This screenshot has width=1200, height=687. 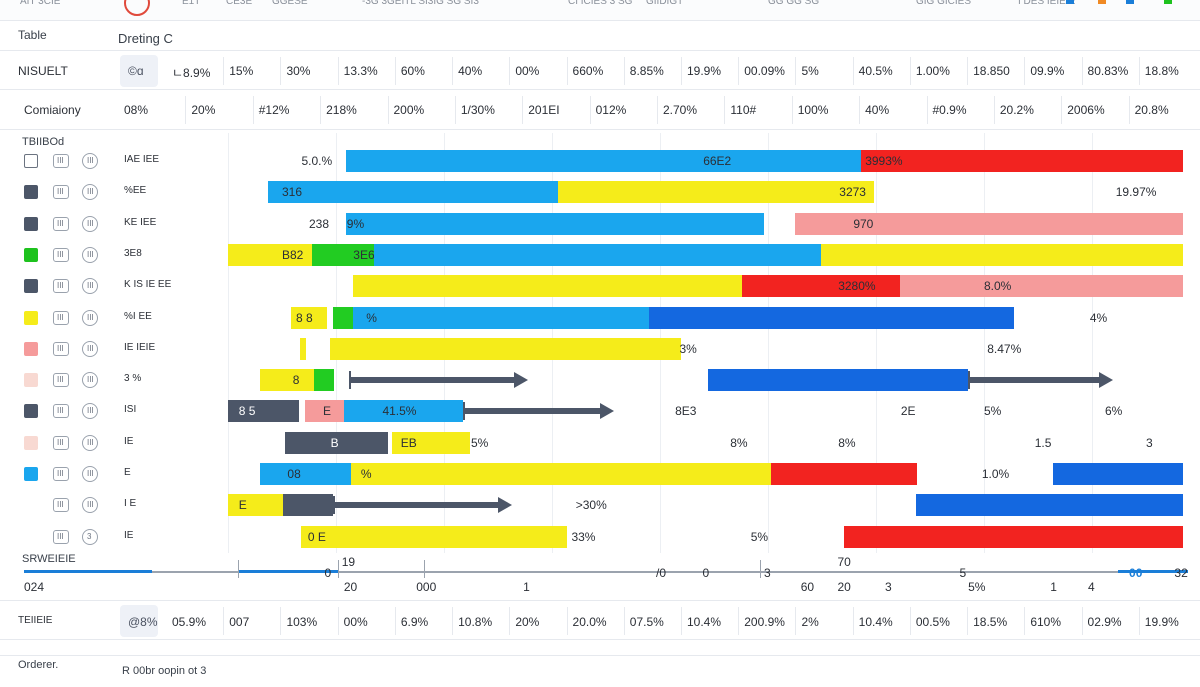 What do you see at coordinates (1047, 3) in the screenshot?
I see `toolbar-item: I DES IEIEIE` at bounding box center [1047, 3].